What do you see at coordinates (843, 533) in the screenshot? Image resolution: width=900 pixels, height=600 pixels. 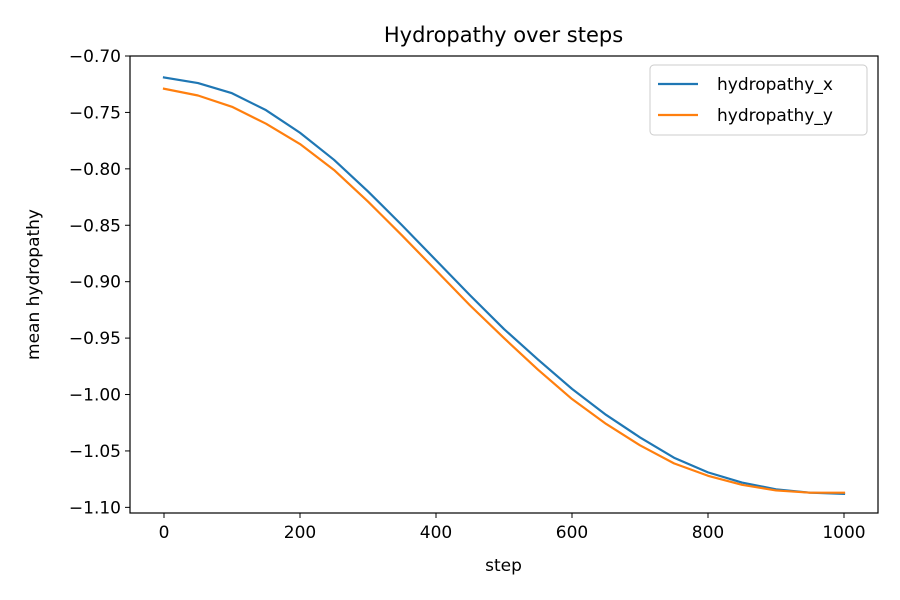 I see `x-tick-label: 1000` at bounding box center [843, 533].